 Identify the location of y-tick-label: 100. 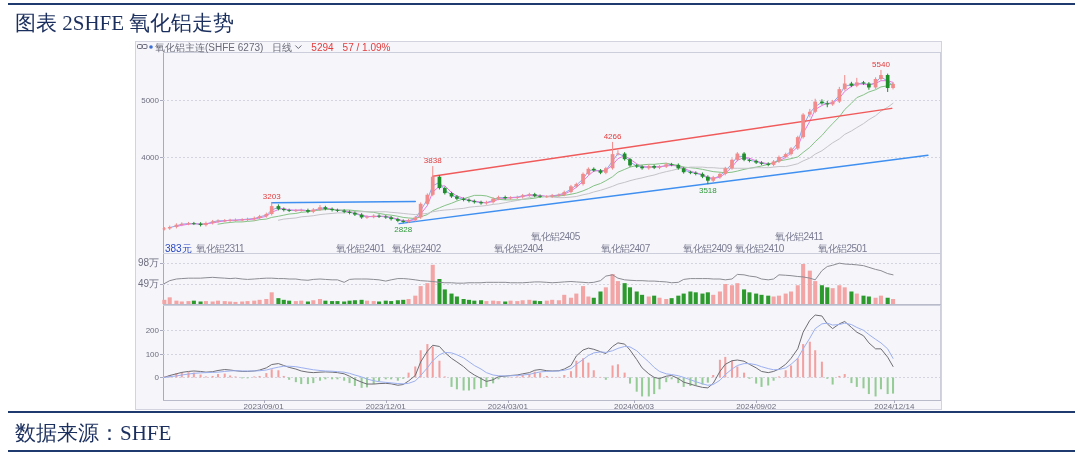
(152, 354).